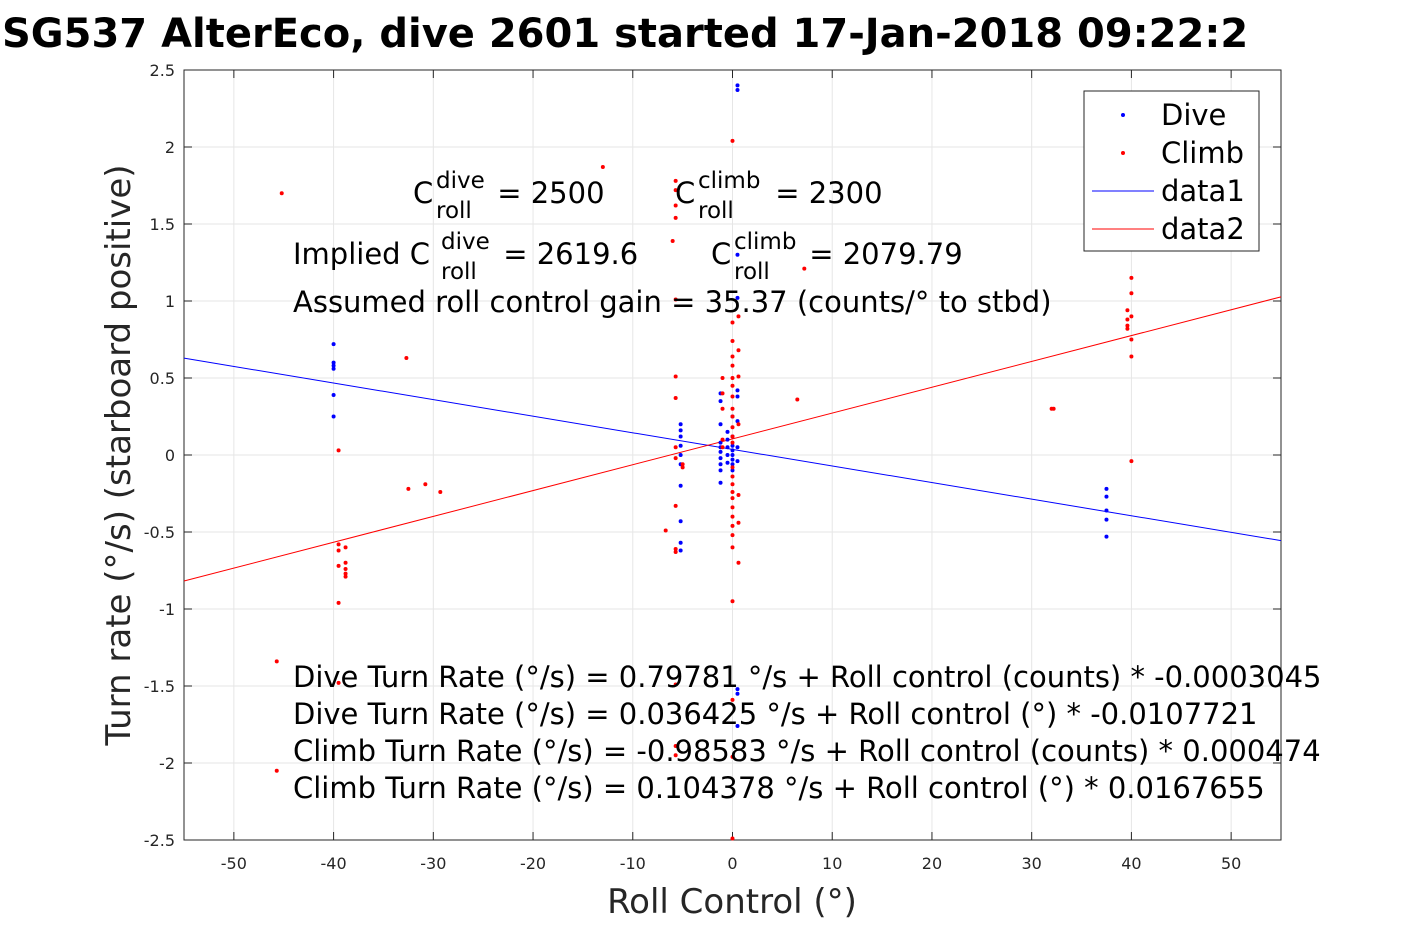  What do you see at coordinates (1171, 171) in the screenshot?
I see `legend: Dive Climb data1 data2` at bounding box center [1171, 171].